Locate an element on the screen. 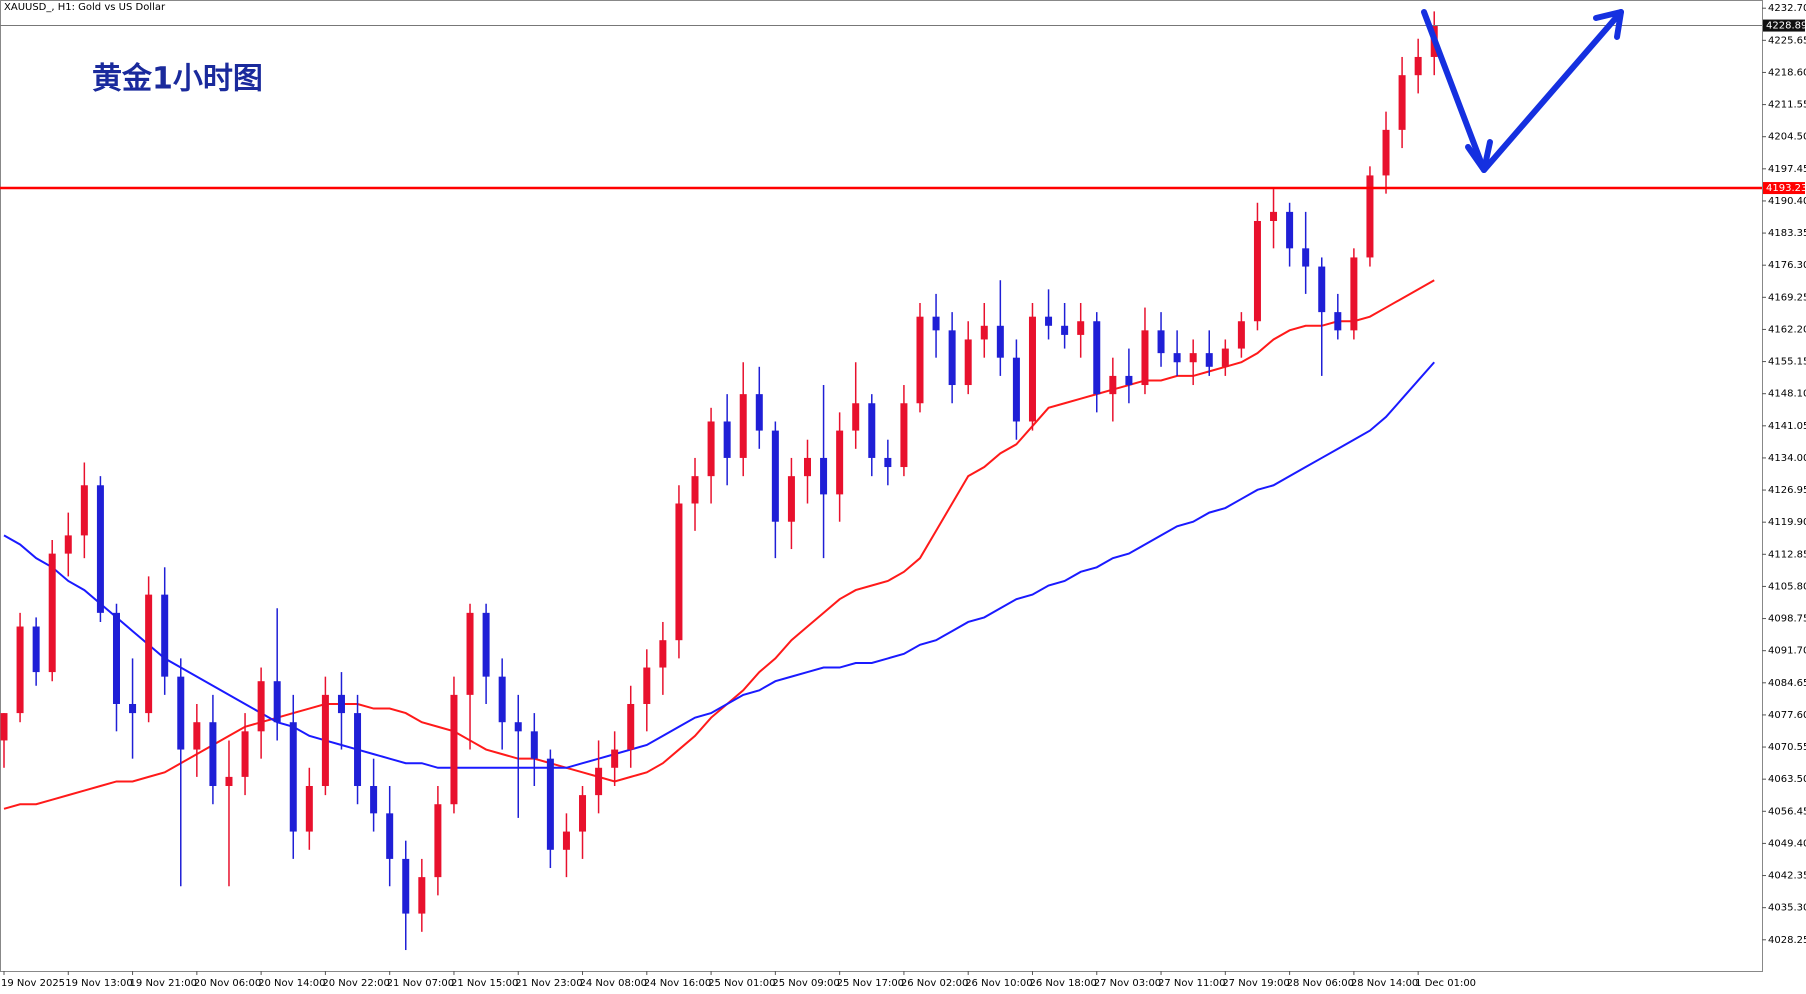 This screenshot has width=1806, height=994. x-tick-label: 27 Nov 19:00 is located at coordinates (1255, 983).